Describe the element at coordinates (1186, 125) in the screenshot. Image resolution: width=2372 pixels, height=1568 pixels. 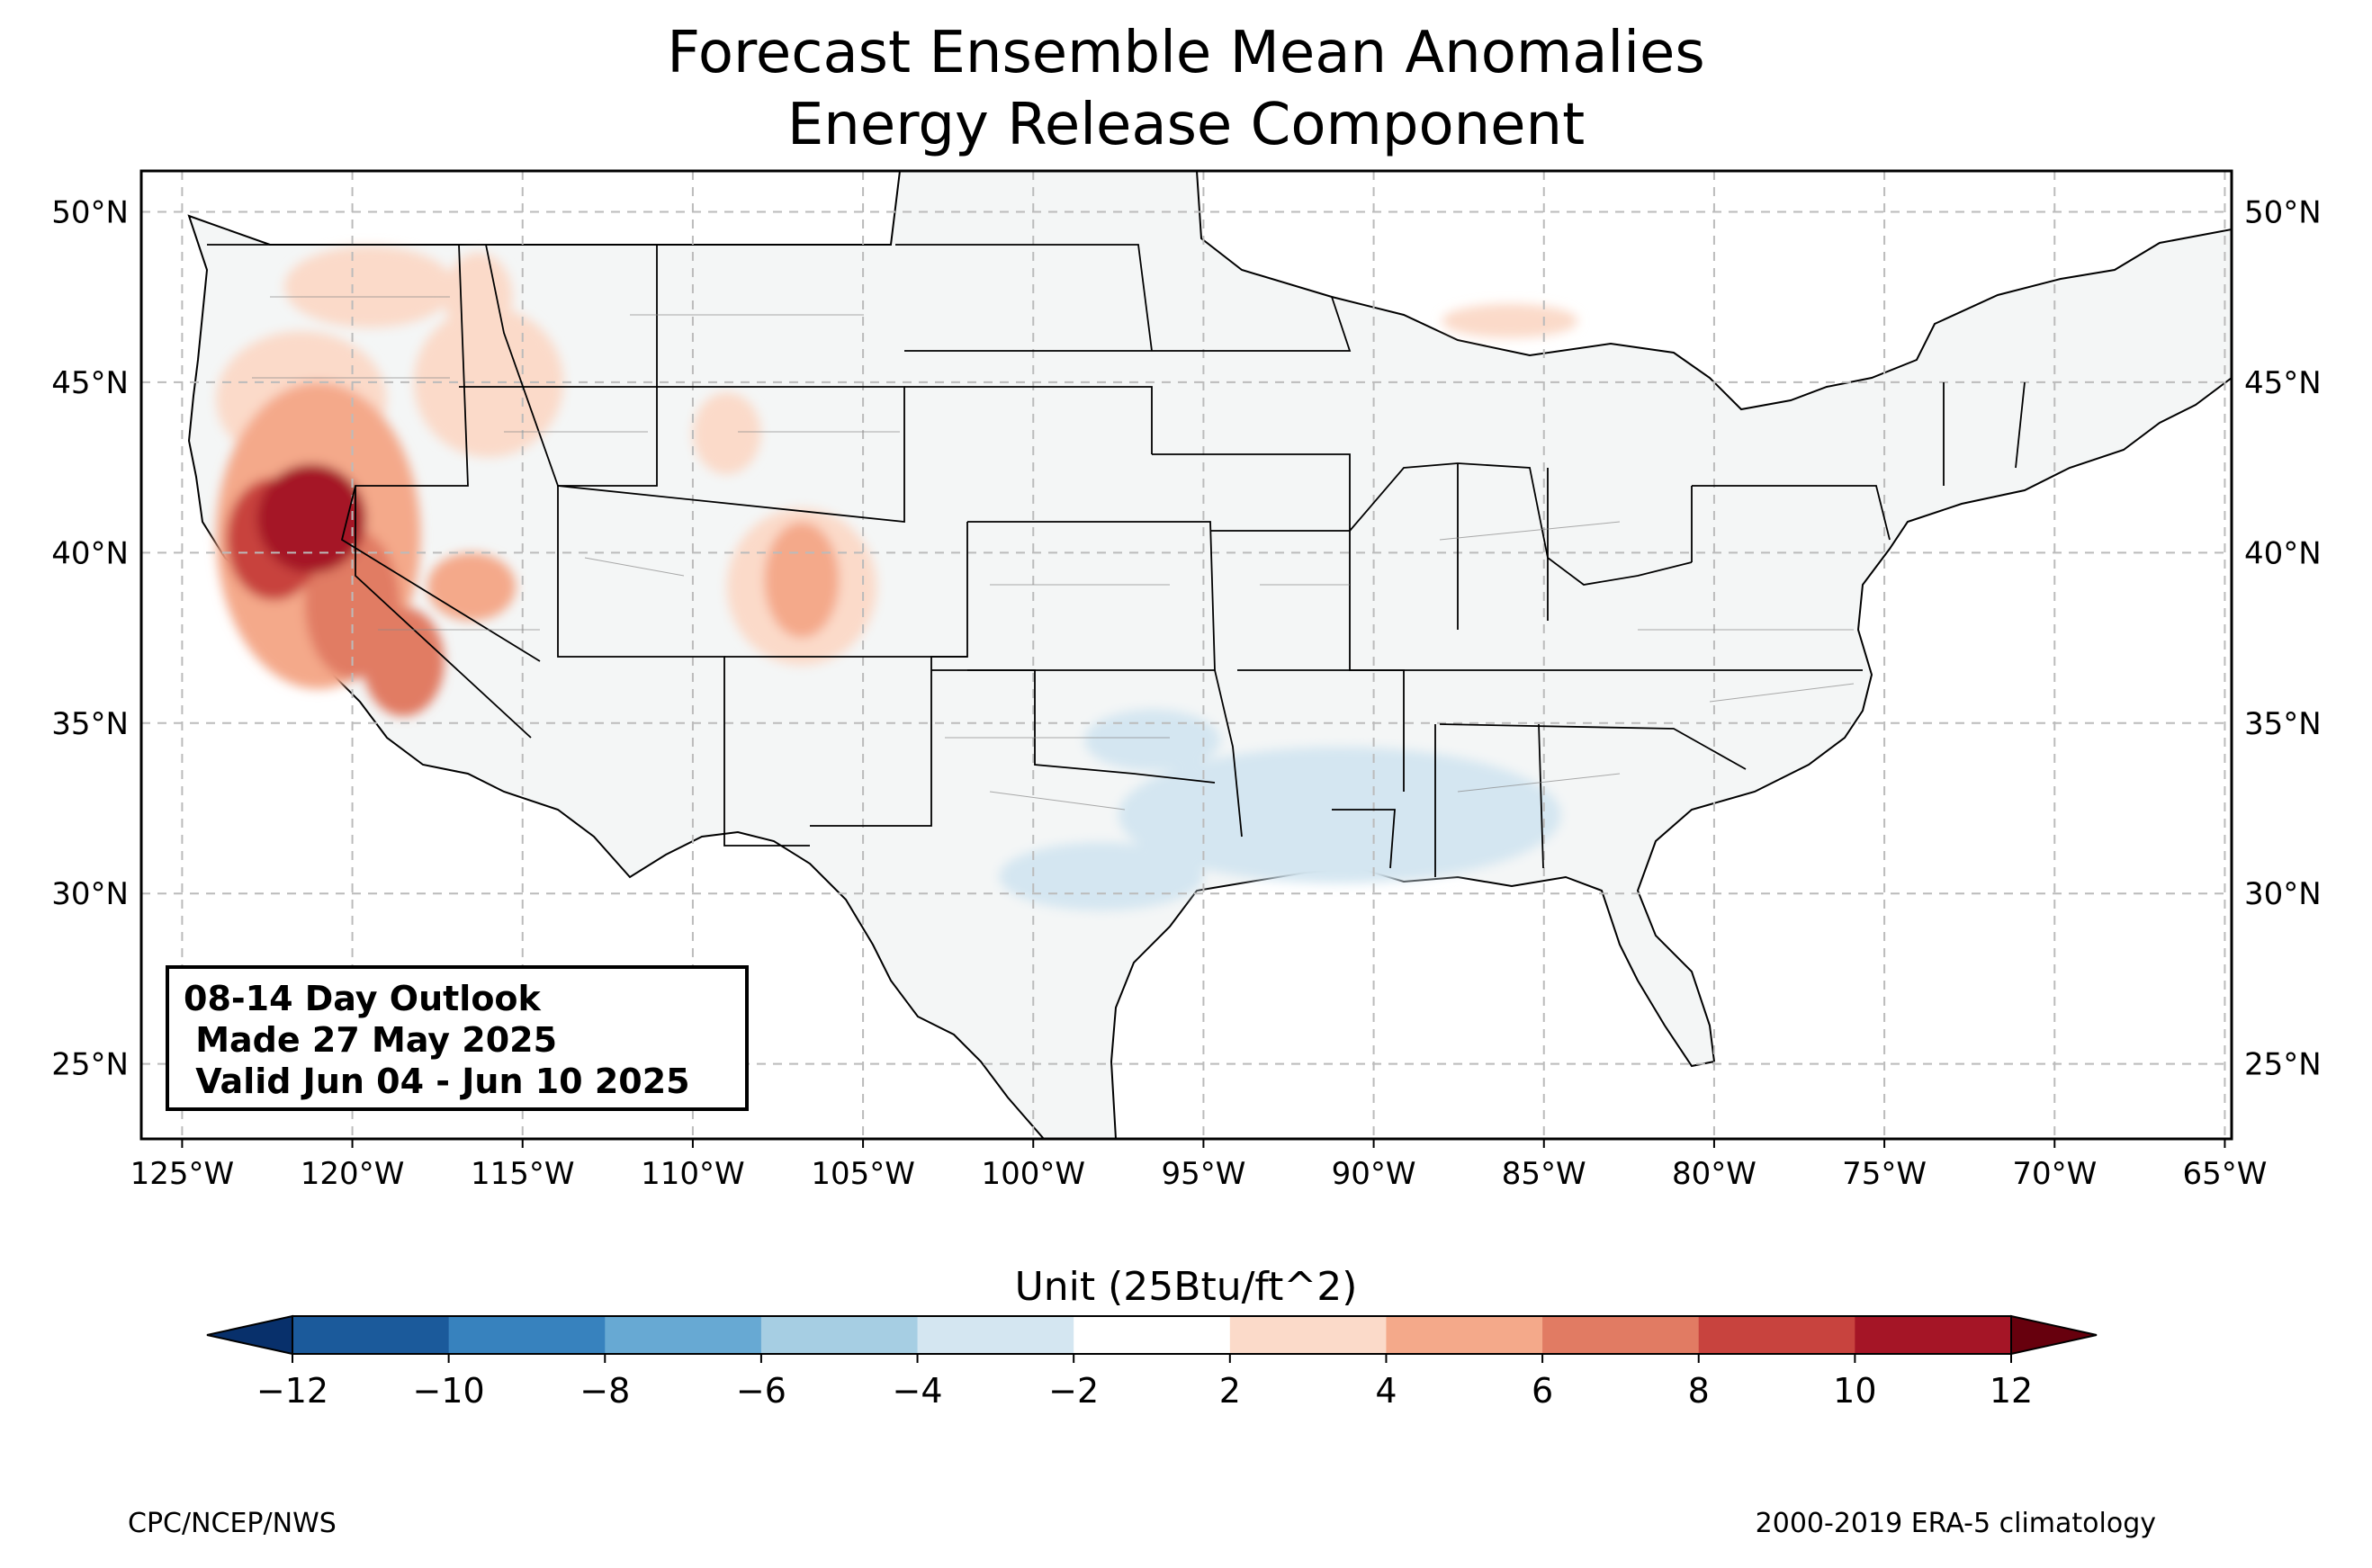
I see `chart-title-line-2: Energy Release Component` at that location.